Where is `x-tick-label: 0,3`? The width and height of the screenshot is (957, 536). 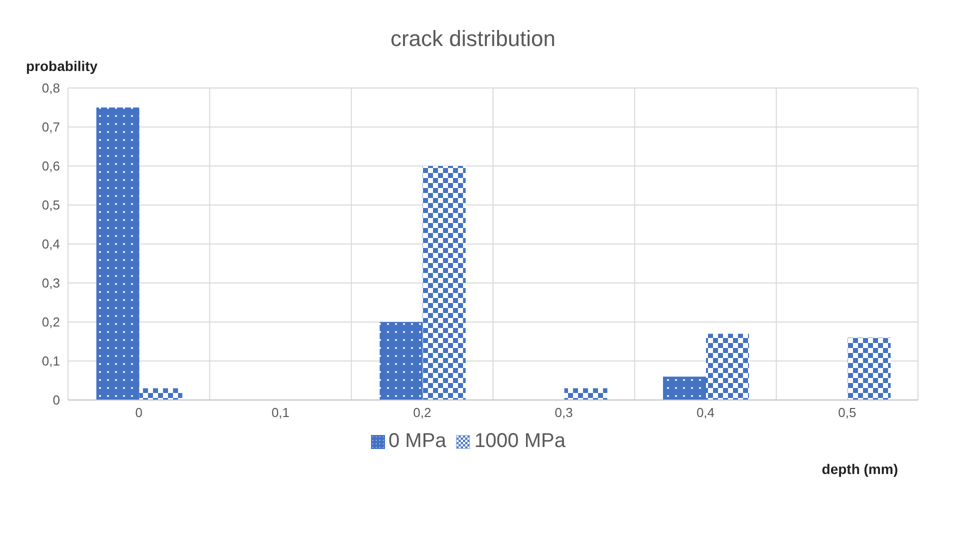
x-tick-label: 0,3 is located at coordinates (563, 412).